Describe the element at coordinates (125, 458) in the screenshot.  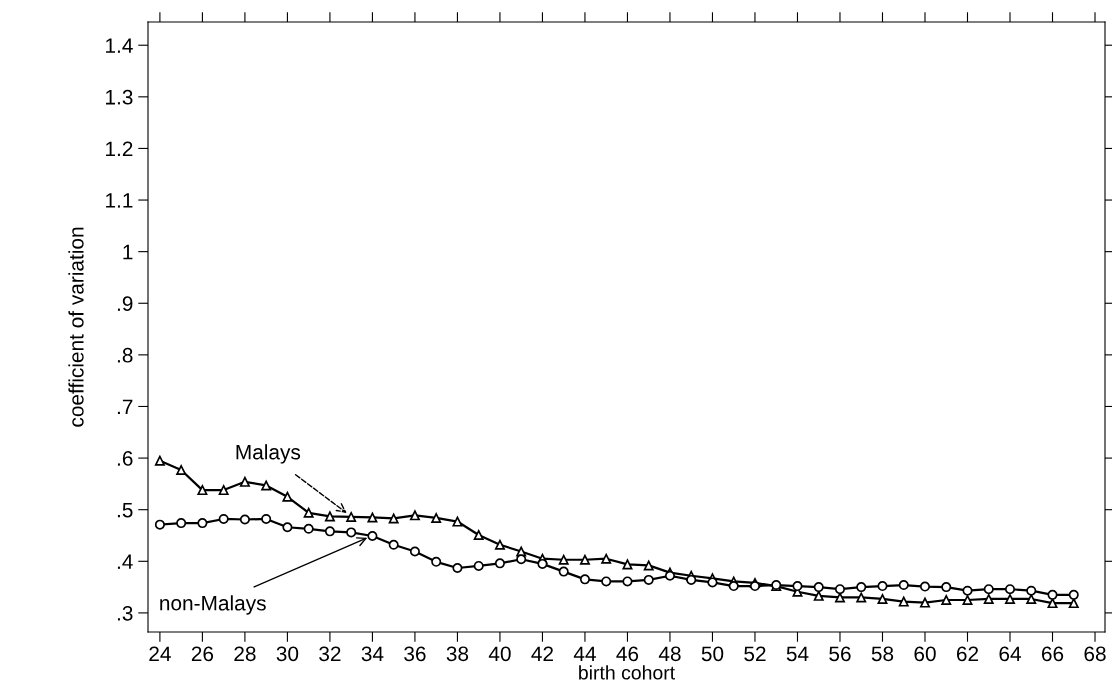
I see `y-tick-label: .6` at that location.